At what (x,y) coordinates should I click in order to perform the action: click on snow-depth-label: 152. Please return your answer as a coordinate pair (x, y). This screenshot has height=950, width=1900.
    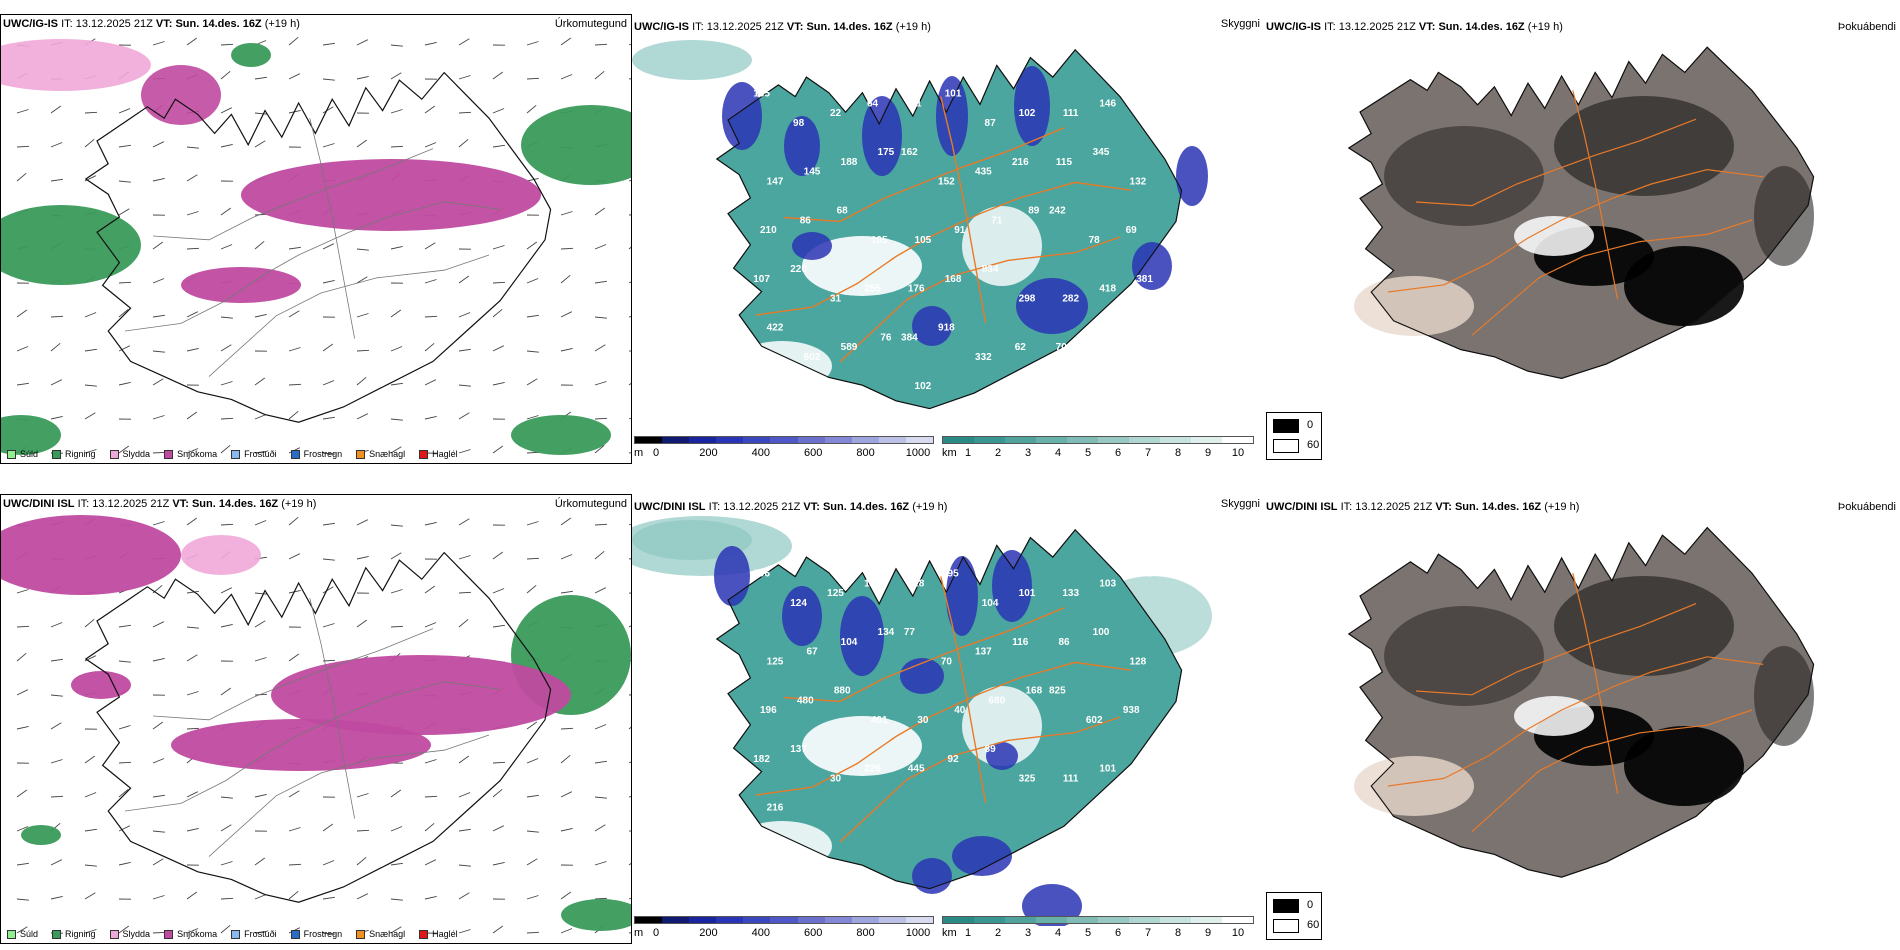
    Looking at the image, I should click on (946, 181).